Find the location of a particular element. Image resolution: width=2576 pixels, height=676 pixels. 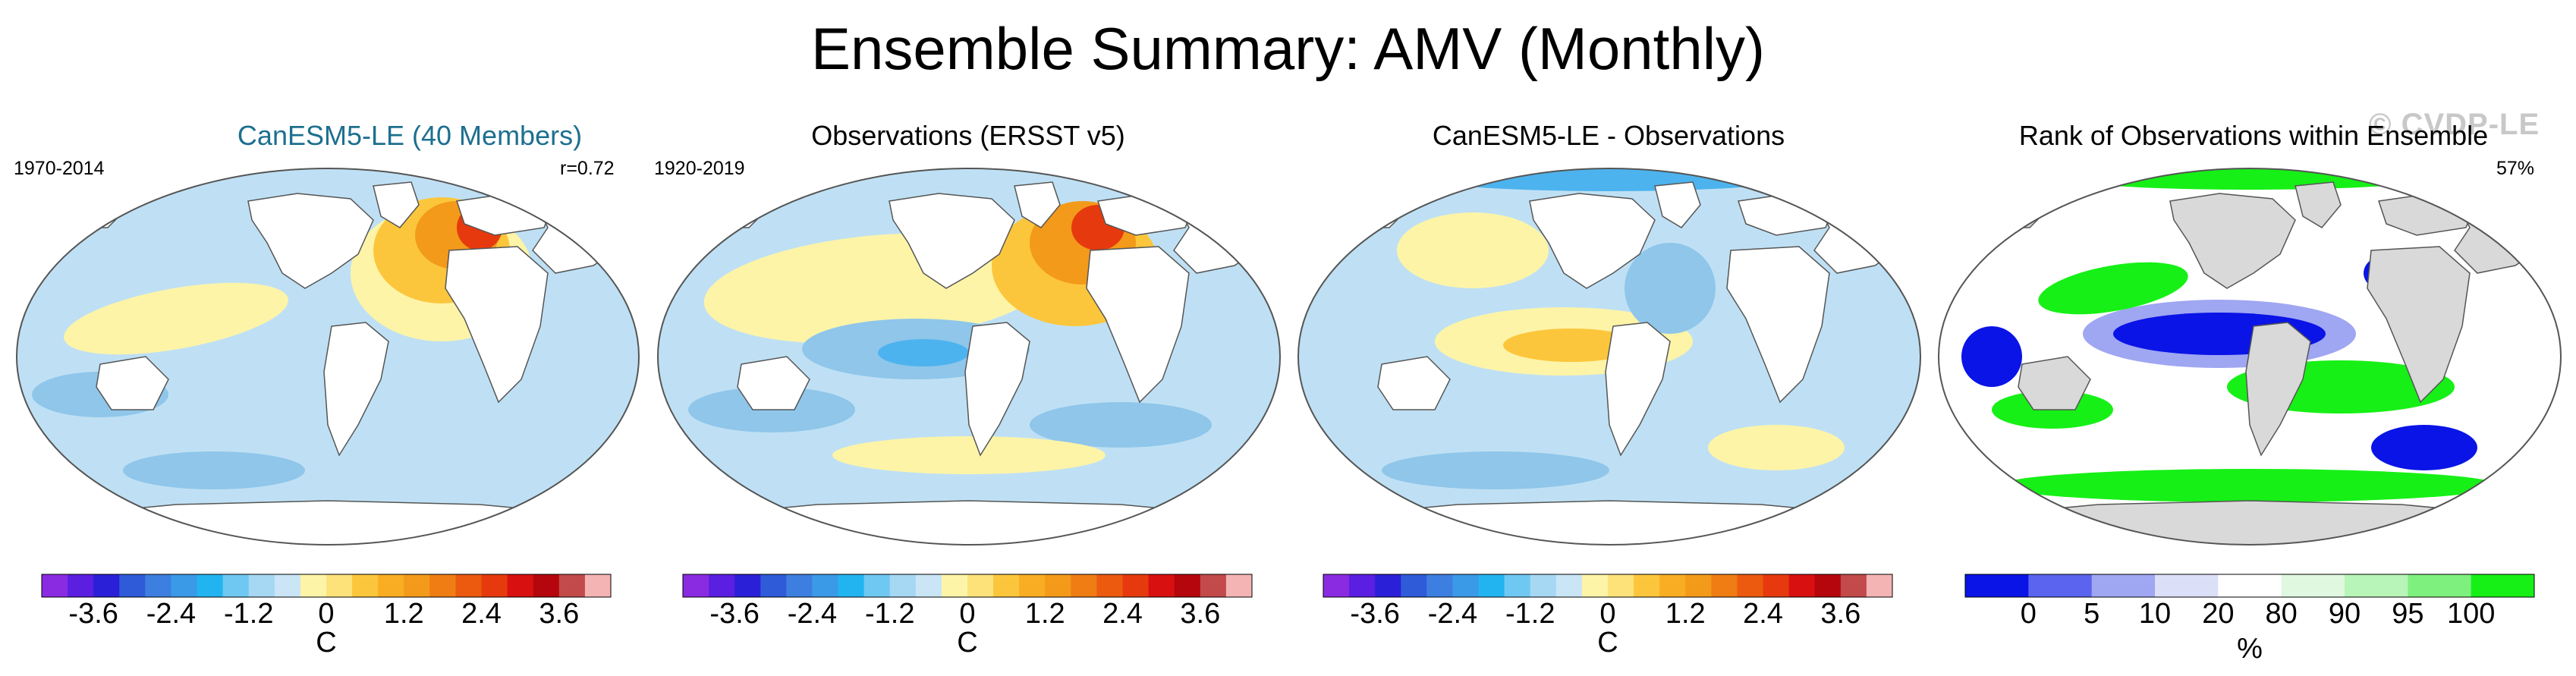

anomaly-patch-tropical-pacific is located at coordinates (923, 352).